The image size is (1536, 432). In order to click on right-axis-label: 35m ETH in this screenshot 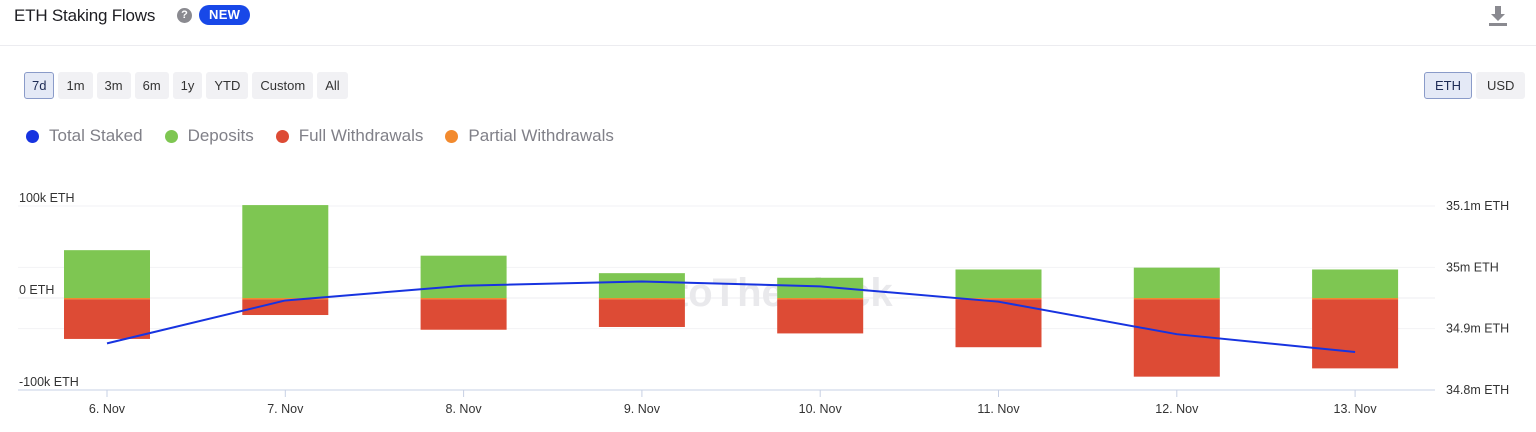, I will do `click(1472, 267)`.